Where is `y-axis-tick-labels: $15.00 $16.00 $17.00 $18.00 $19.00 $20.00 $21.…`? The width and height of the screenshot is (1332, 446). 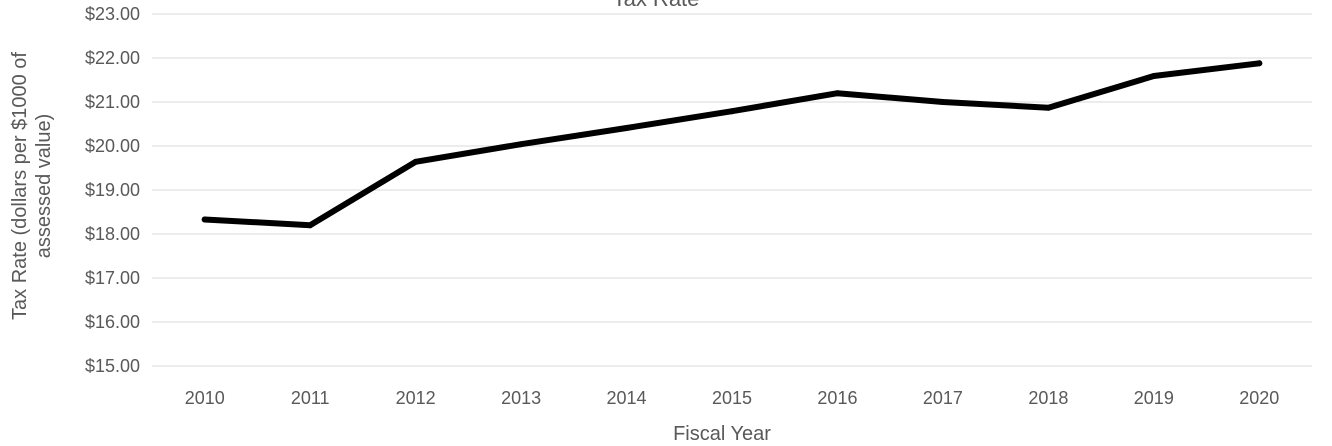
y-axis-tick-labels: $15.00 $16.00 $17.00 $18.00 $19.00 $20.00 $21.… is located at coordinates (112, 190).